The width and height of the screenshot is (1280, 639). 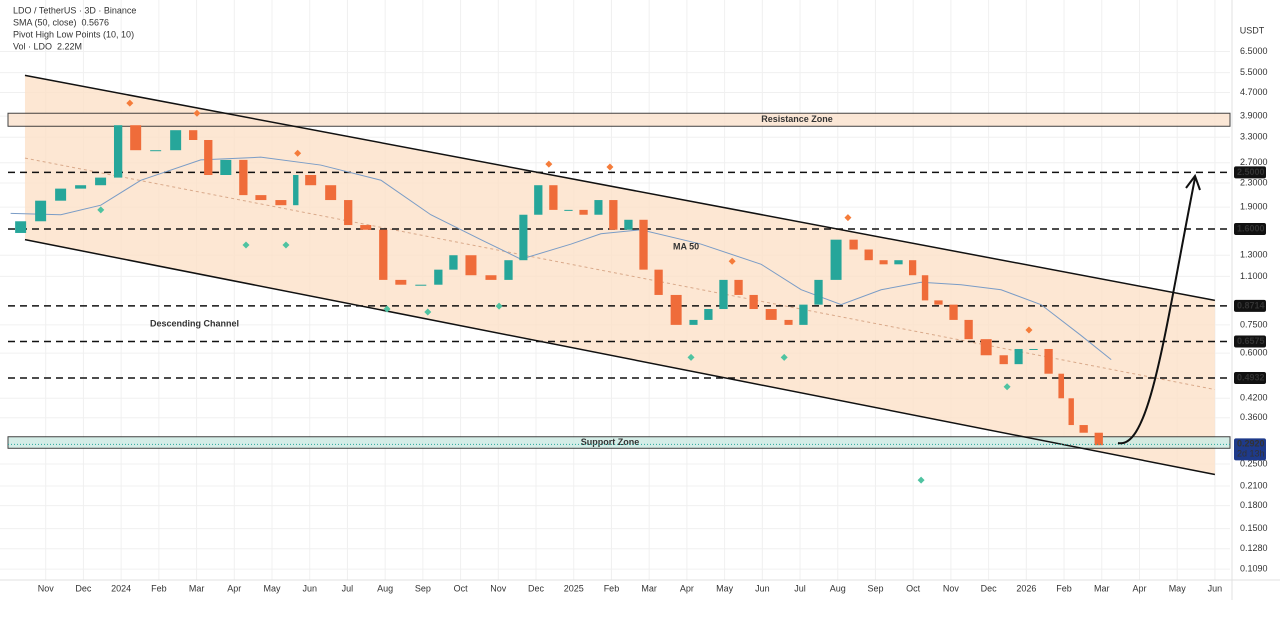 What do you see at coordinates (423, 588) in the screenshot?
I see `x-tick-label: Sep` at bounding box center [423, 588].